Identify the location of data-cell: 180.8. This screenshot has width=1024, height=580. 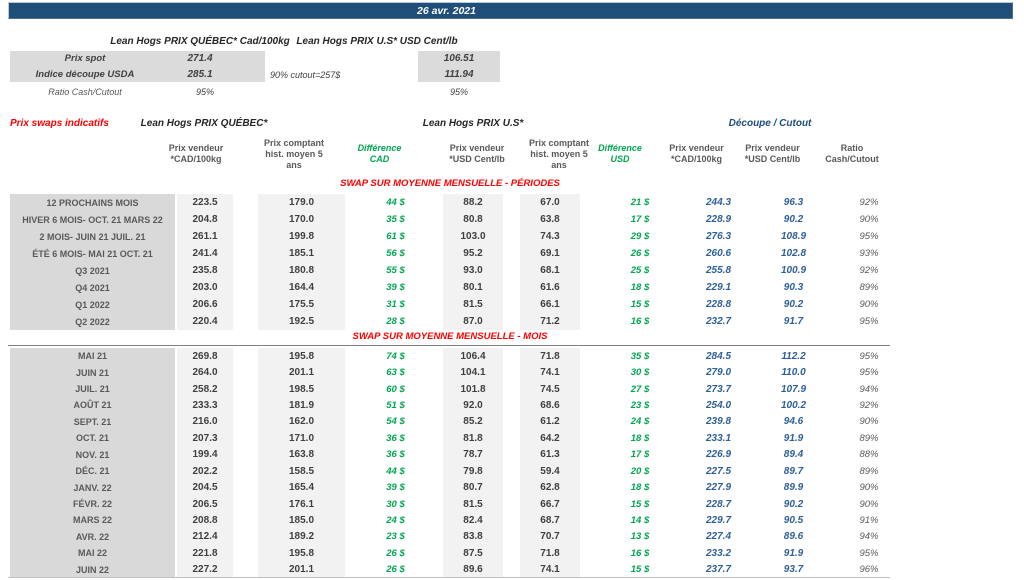
(300, 270).